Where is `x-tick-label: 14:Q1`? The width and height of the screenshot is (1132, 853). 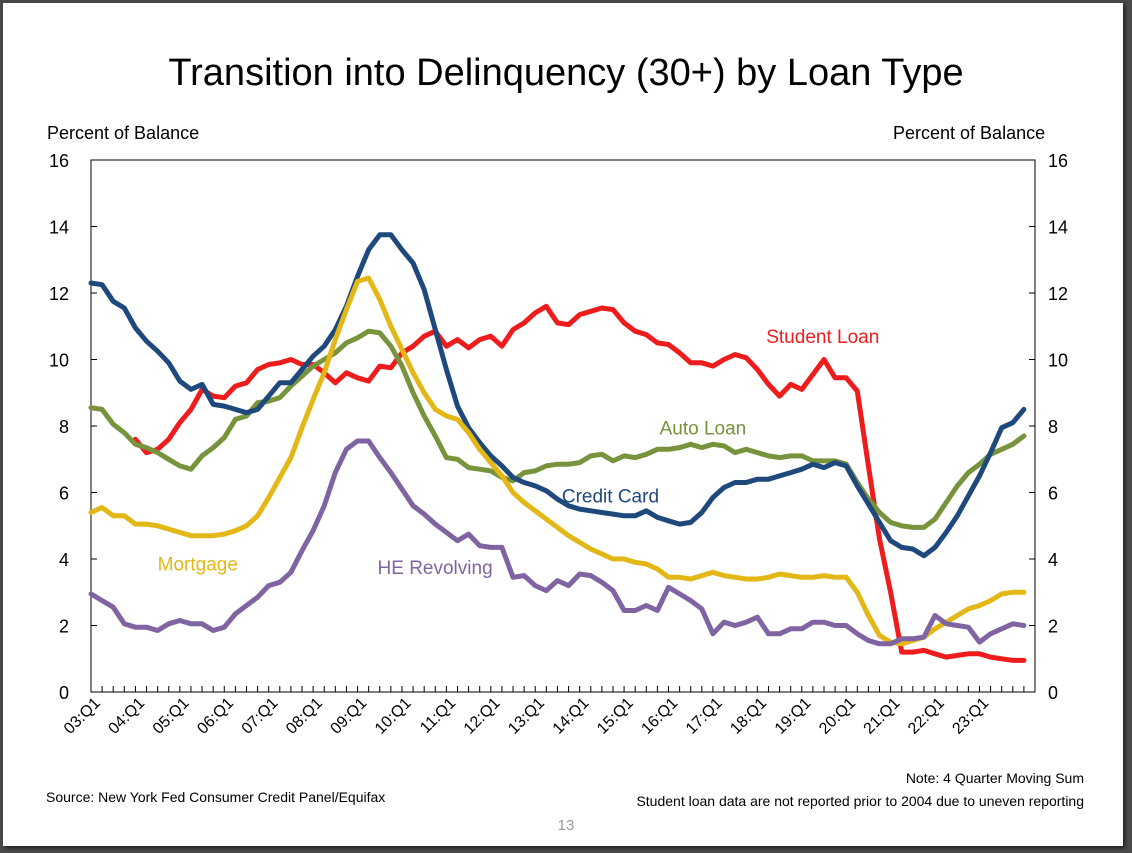
x-tick-label: 14:Q1 is located at coordinates (571, 716).